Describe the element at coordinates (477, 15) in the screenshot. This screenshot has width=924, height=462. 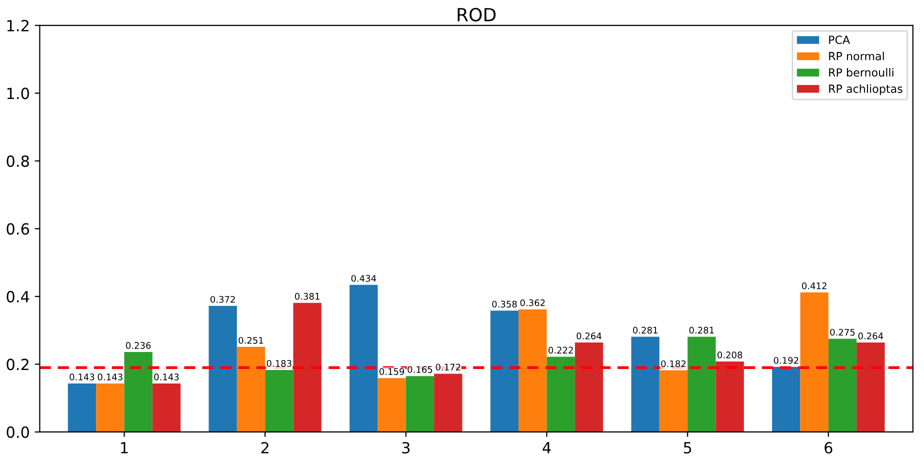
I see `chart-title: ROD` at that location.